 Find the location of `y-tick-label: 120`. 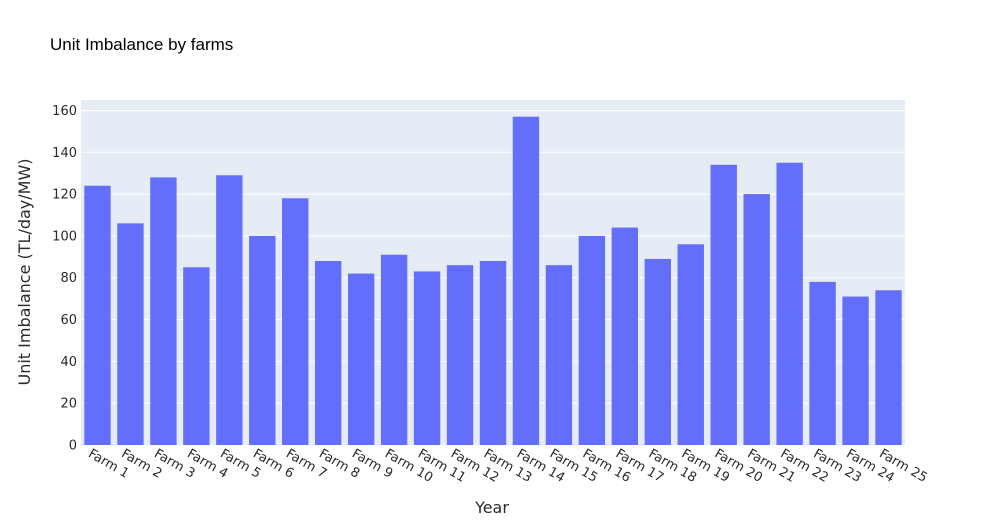

y-tick-label: 120 is located at coordinates (64, 195).